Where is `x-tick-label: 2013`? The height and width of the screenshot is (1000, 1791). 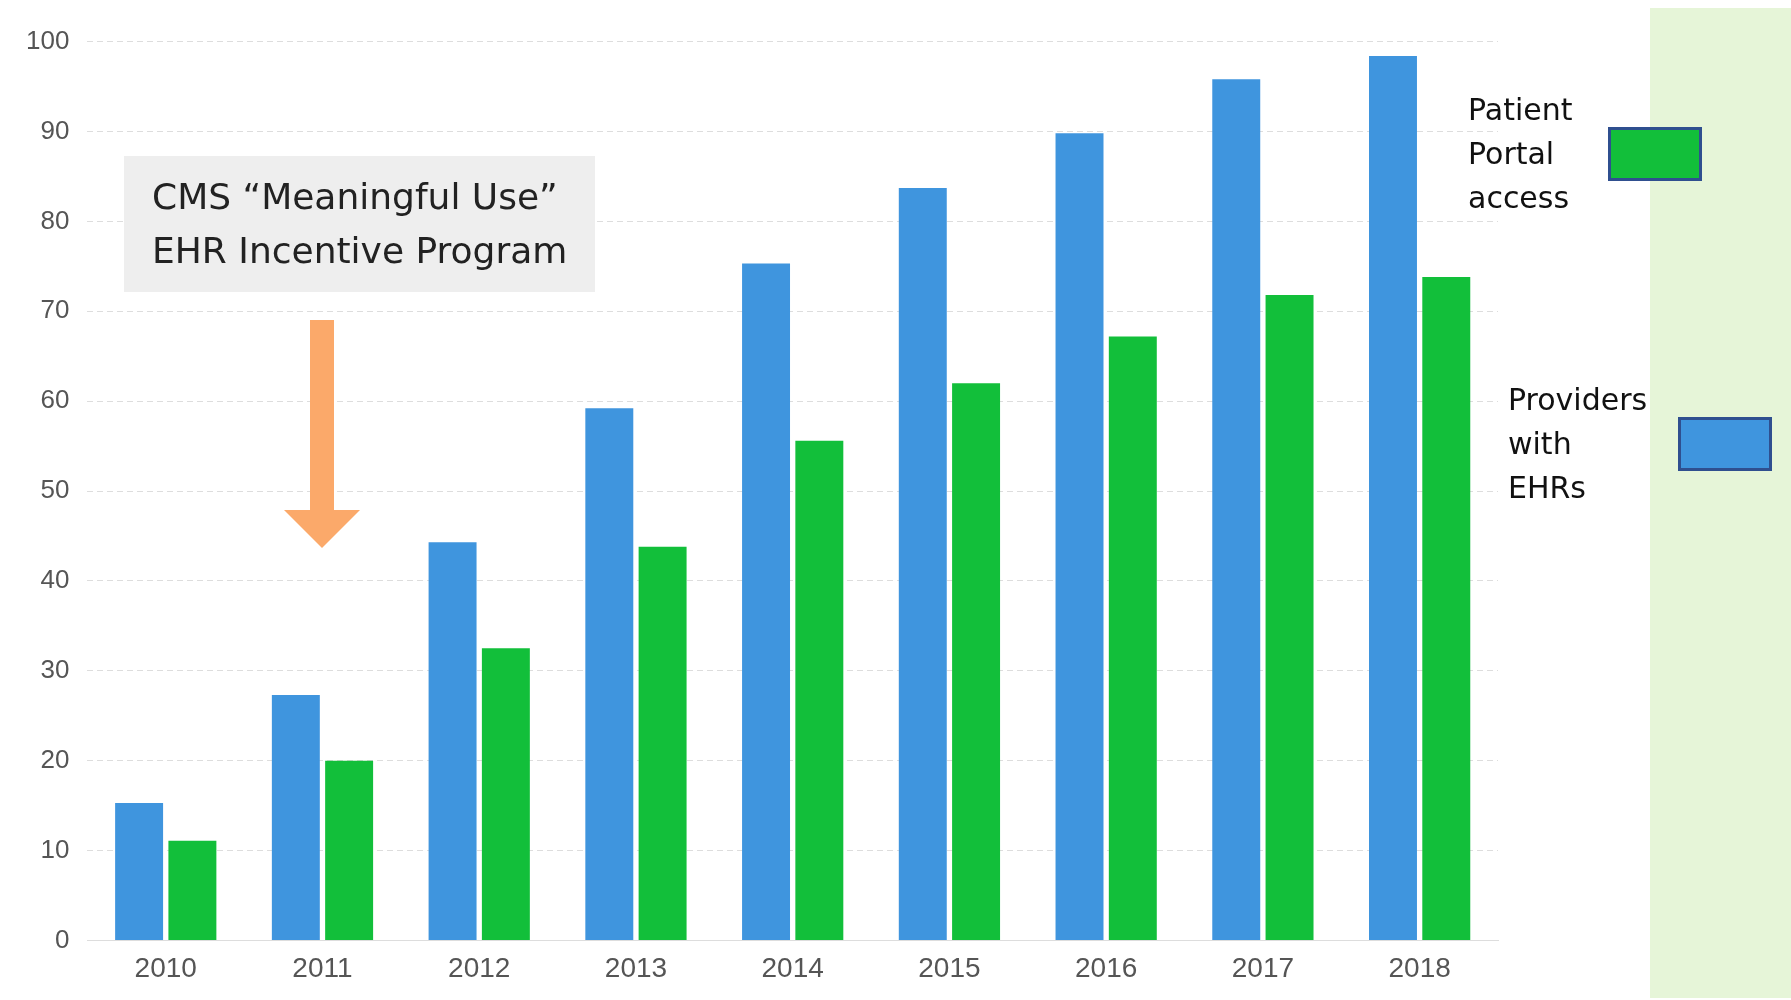
x-tick-label: 2013 is located at coordinates (636, 967).